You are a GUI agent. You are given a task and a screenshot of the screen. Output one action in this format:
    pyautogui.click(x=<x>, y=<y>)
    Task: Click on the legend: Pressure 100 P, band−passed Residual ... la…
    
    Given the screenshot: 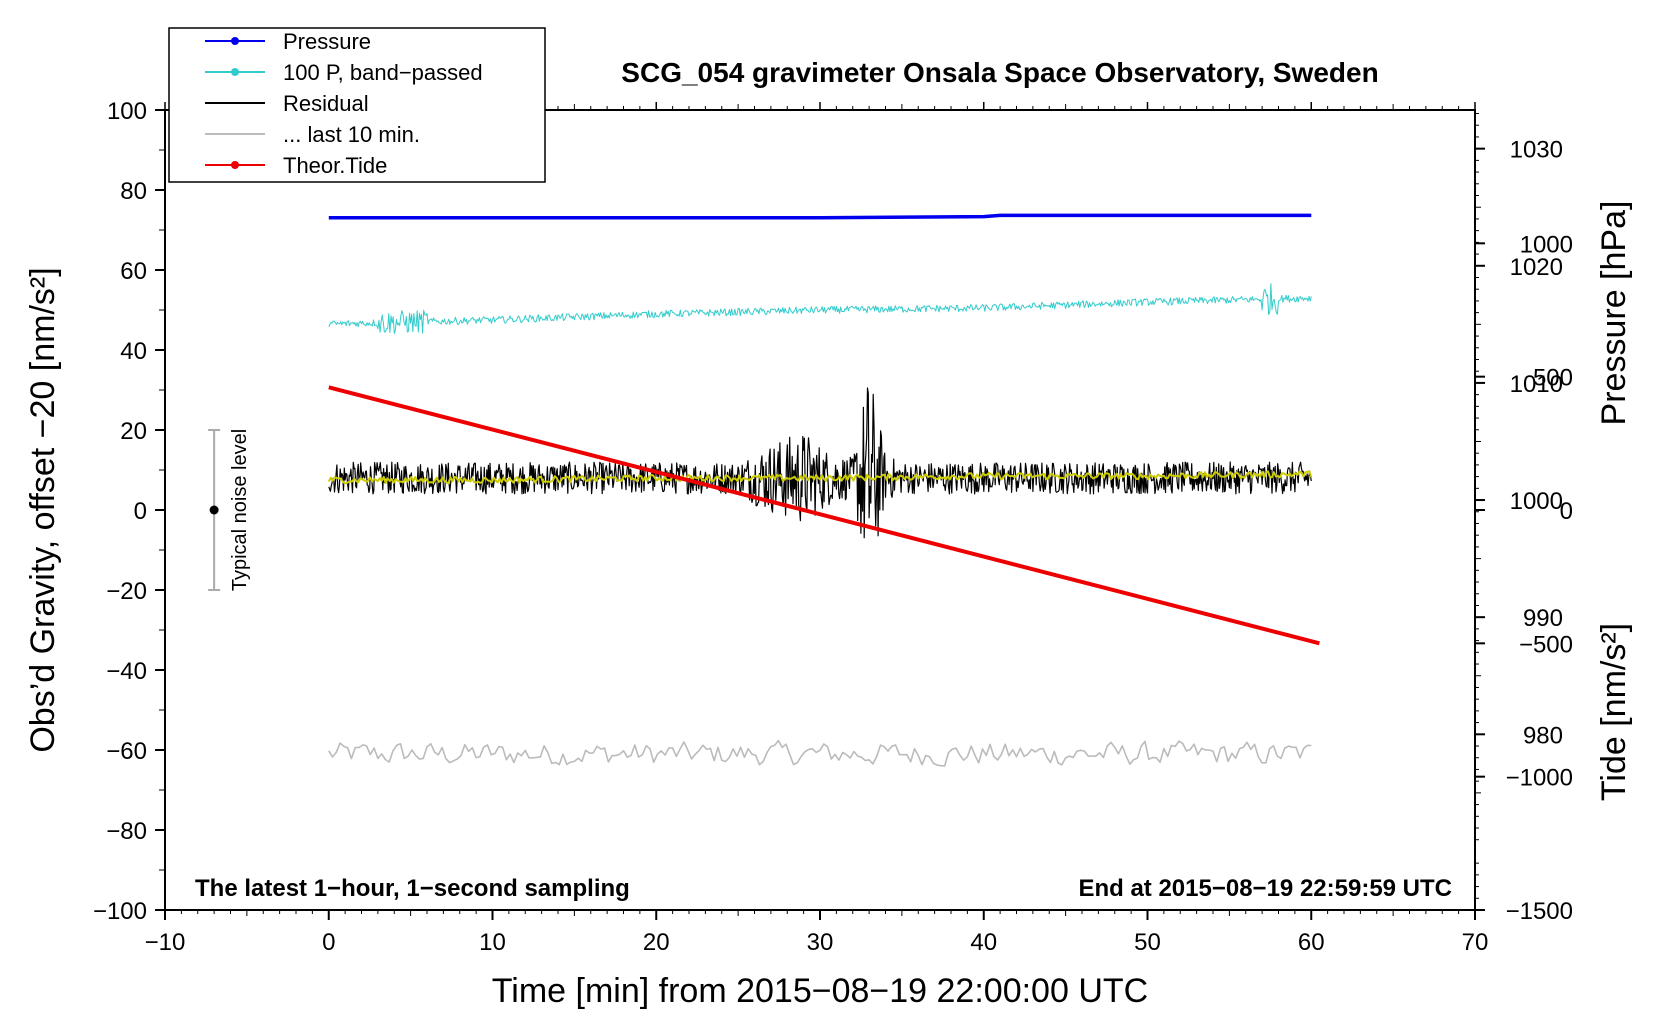 What is the action you would take?
    pyautogui.click(x=357, y=105)
    